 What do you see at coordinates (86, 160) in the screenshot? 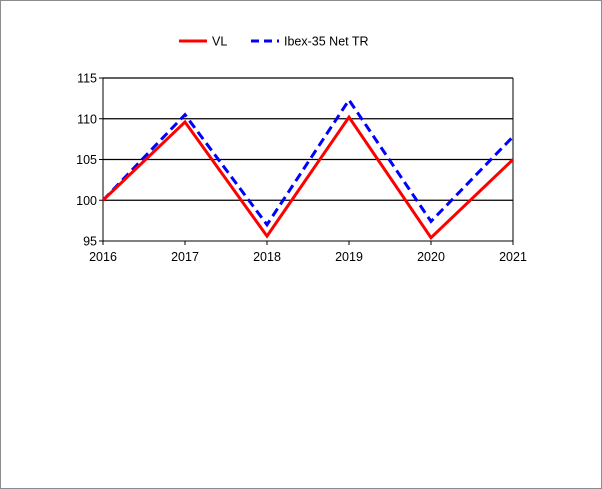
I see `y-tick-label: 105` at bounding box center [86, 160].